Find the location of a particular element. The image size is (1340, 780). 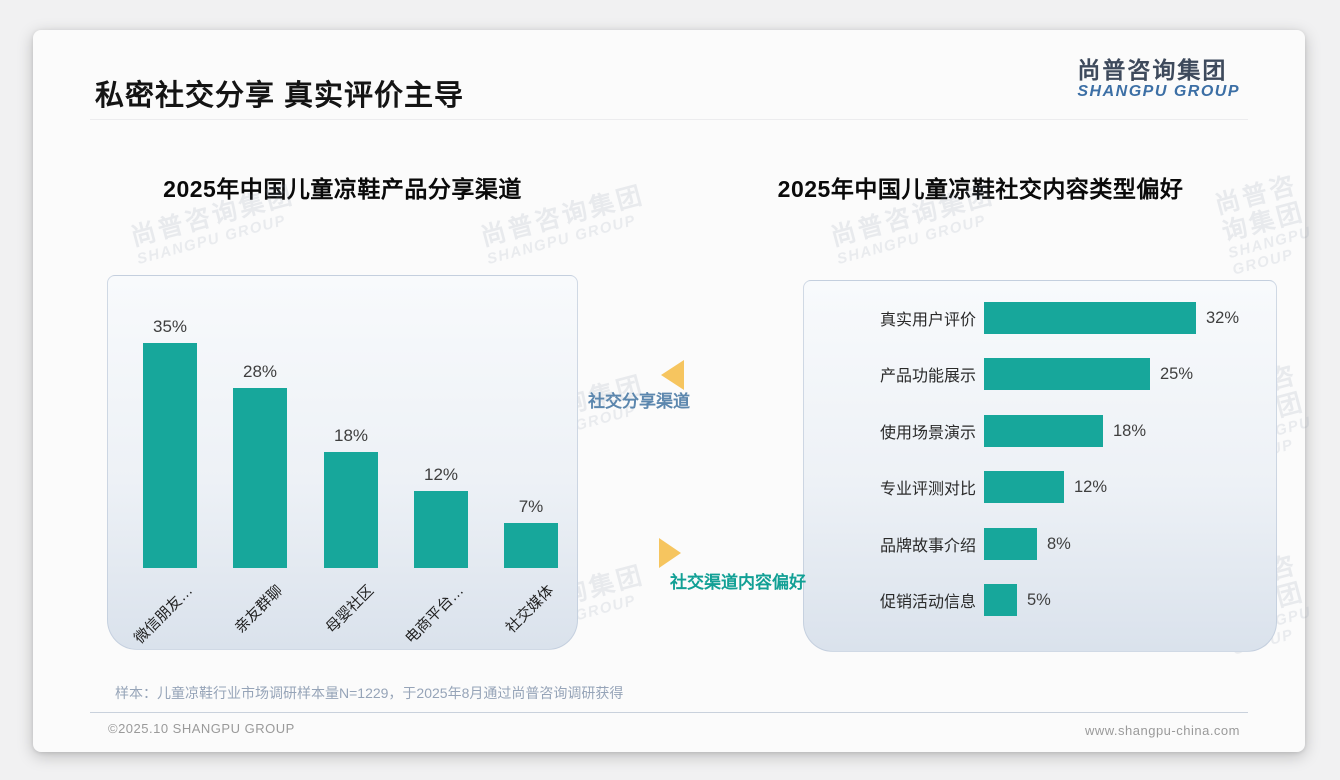

footer-divider is located at coordinates (669, 712).